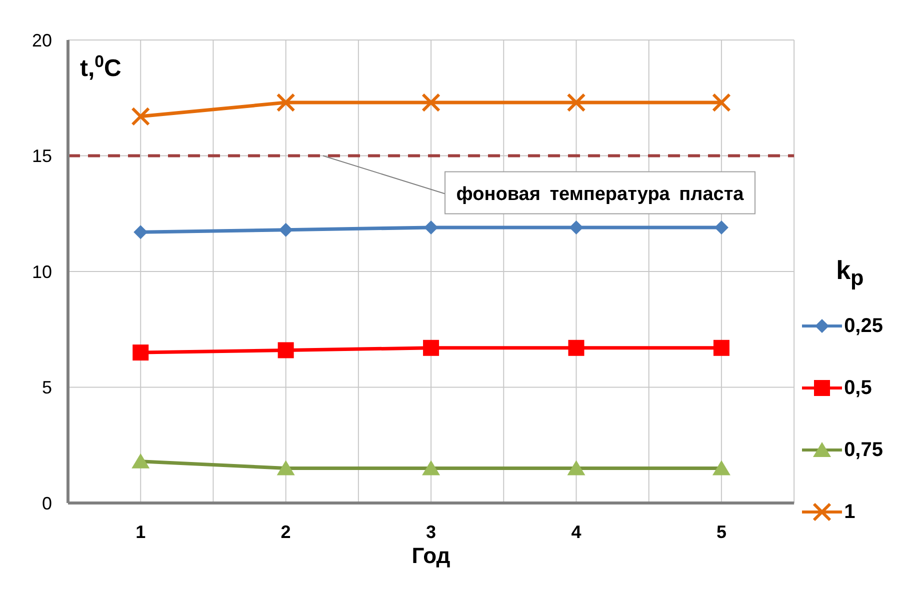  I want to click on legend-label: 1, so click(850, 512).